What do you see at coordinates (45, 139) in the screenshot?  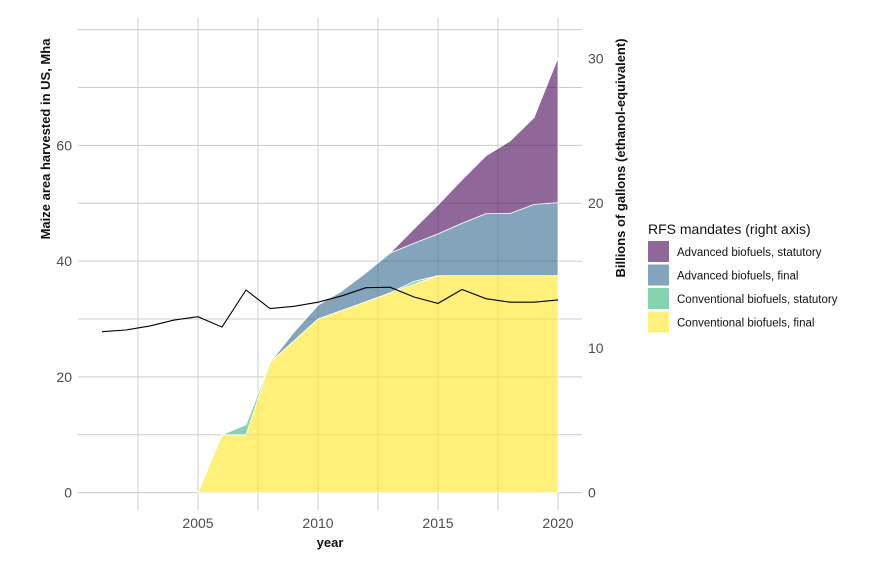 I see `y-left-axis-title: Maize area harvested in US, Mha` at bounding box center [45, 139].